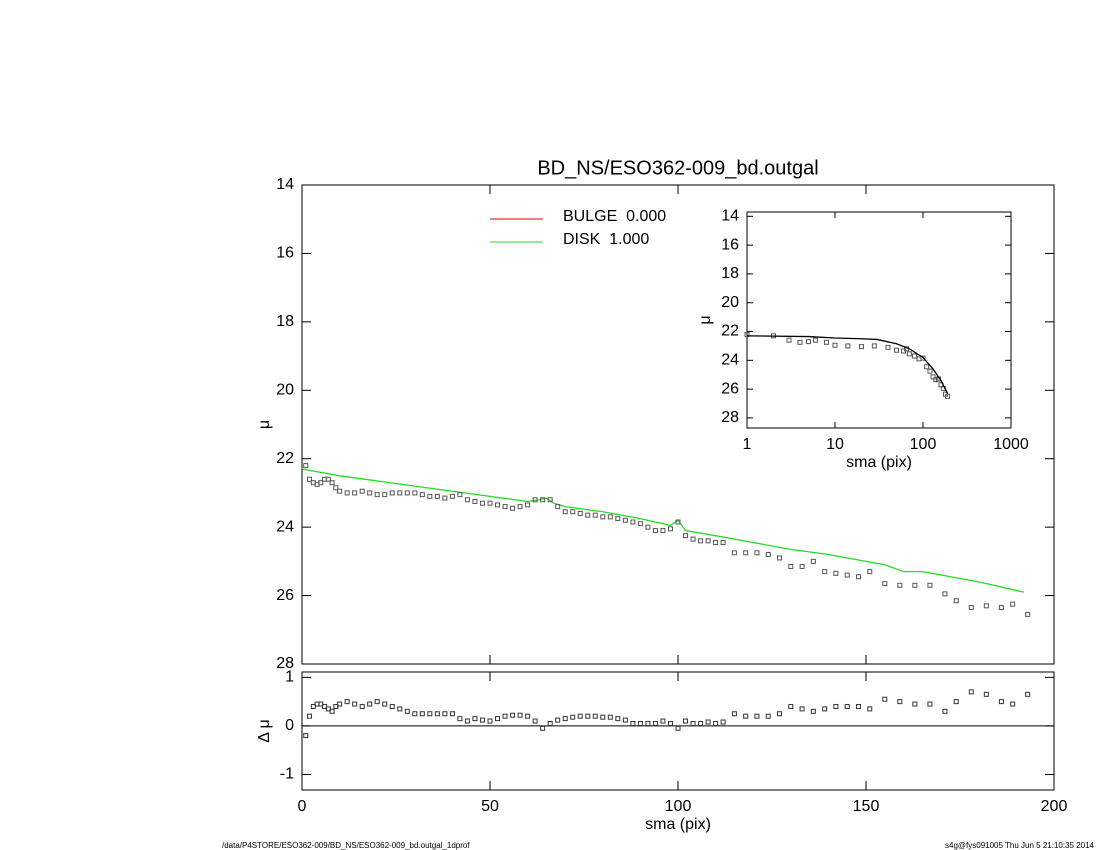 The width and height of the screenshot is (1100, 850). What do you see at coordinates (1011, 444) in the screenshot?
I see `x-tick-label: 1000` at bounding box center [1011, 444].